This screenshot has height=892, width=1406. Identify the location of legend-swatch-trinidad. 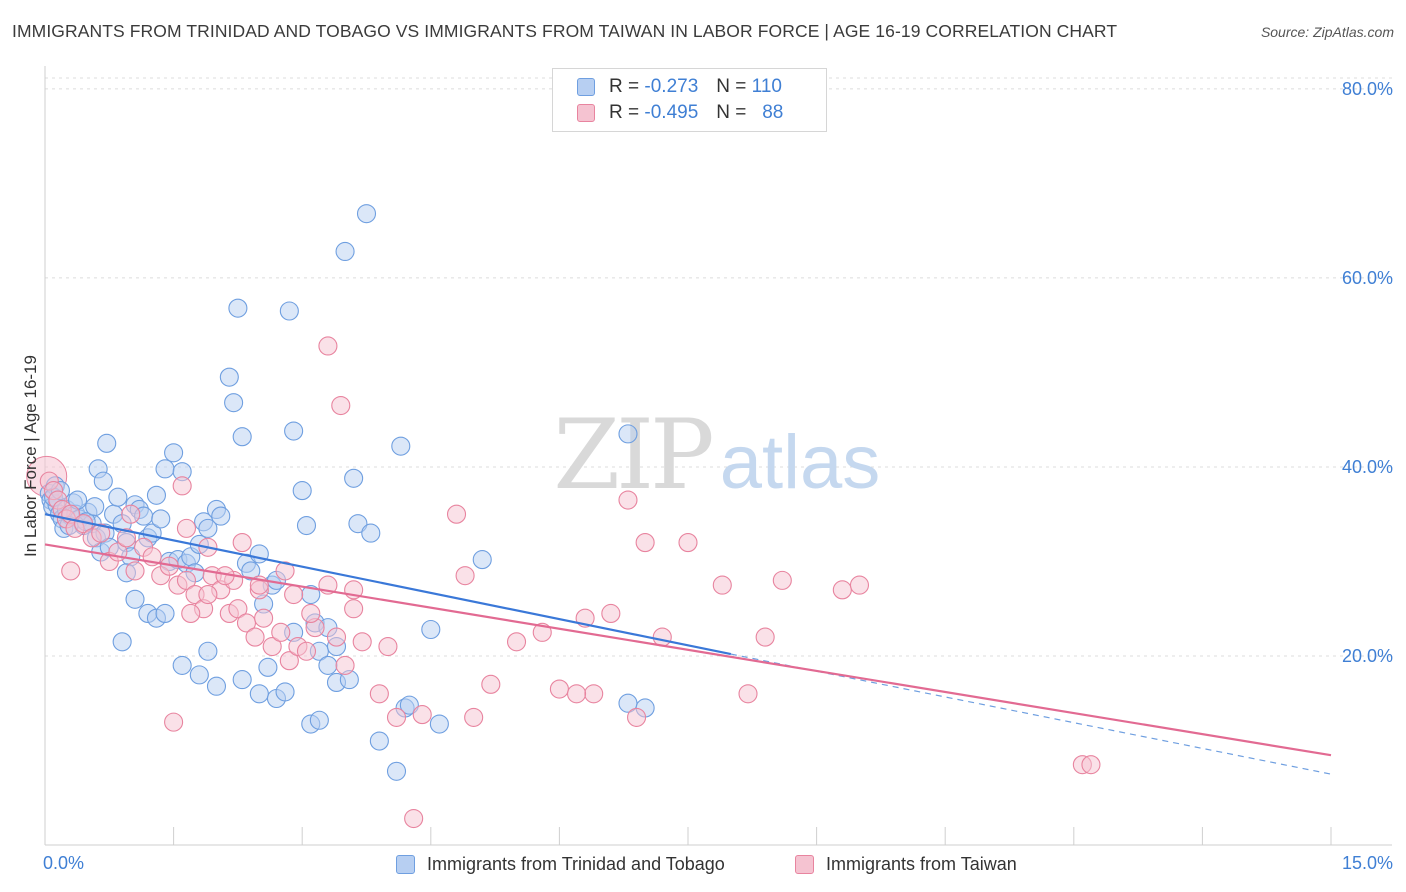
(586, 87).